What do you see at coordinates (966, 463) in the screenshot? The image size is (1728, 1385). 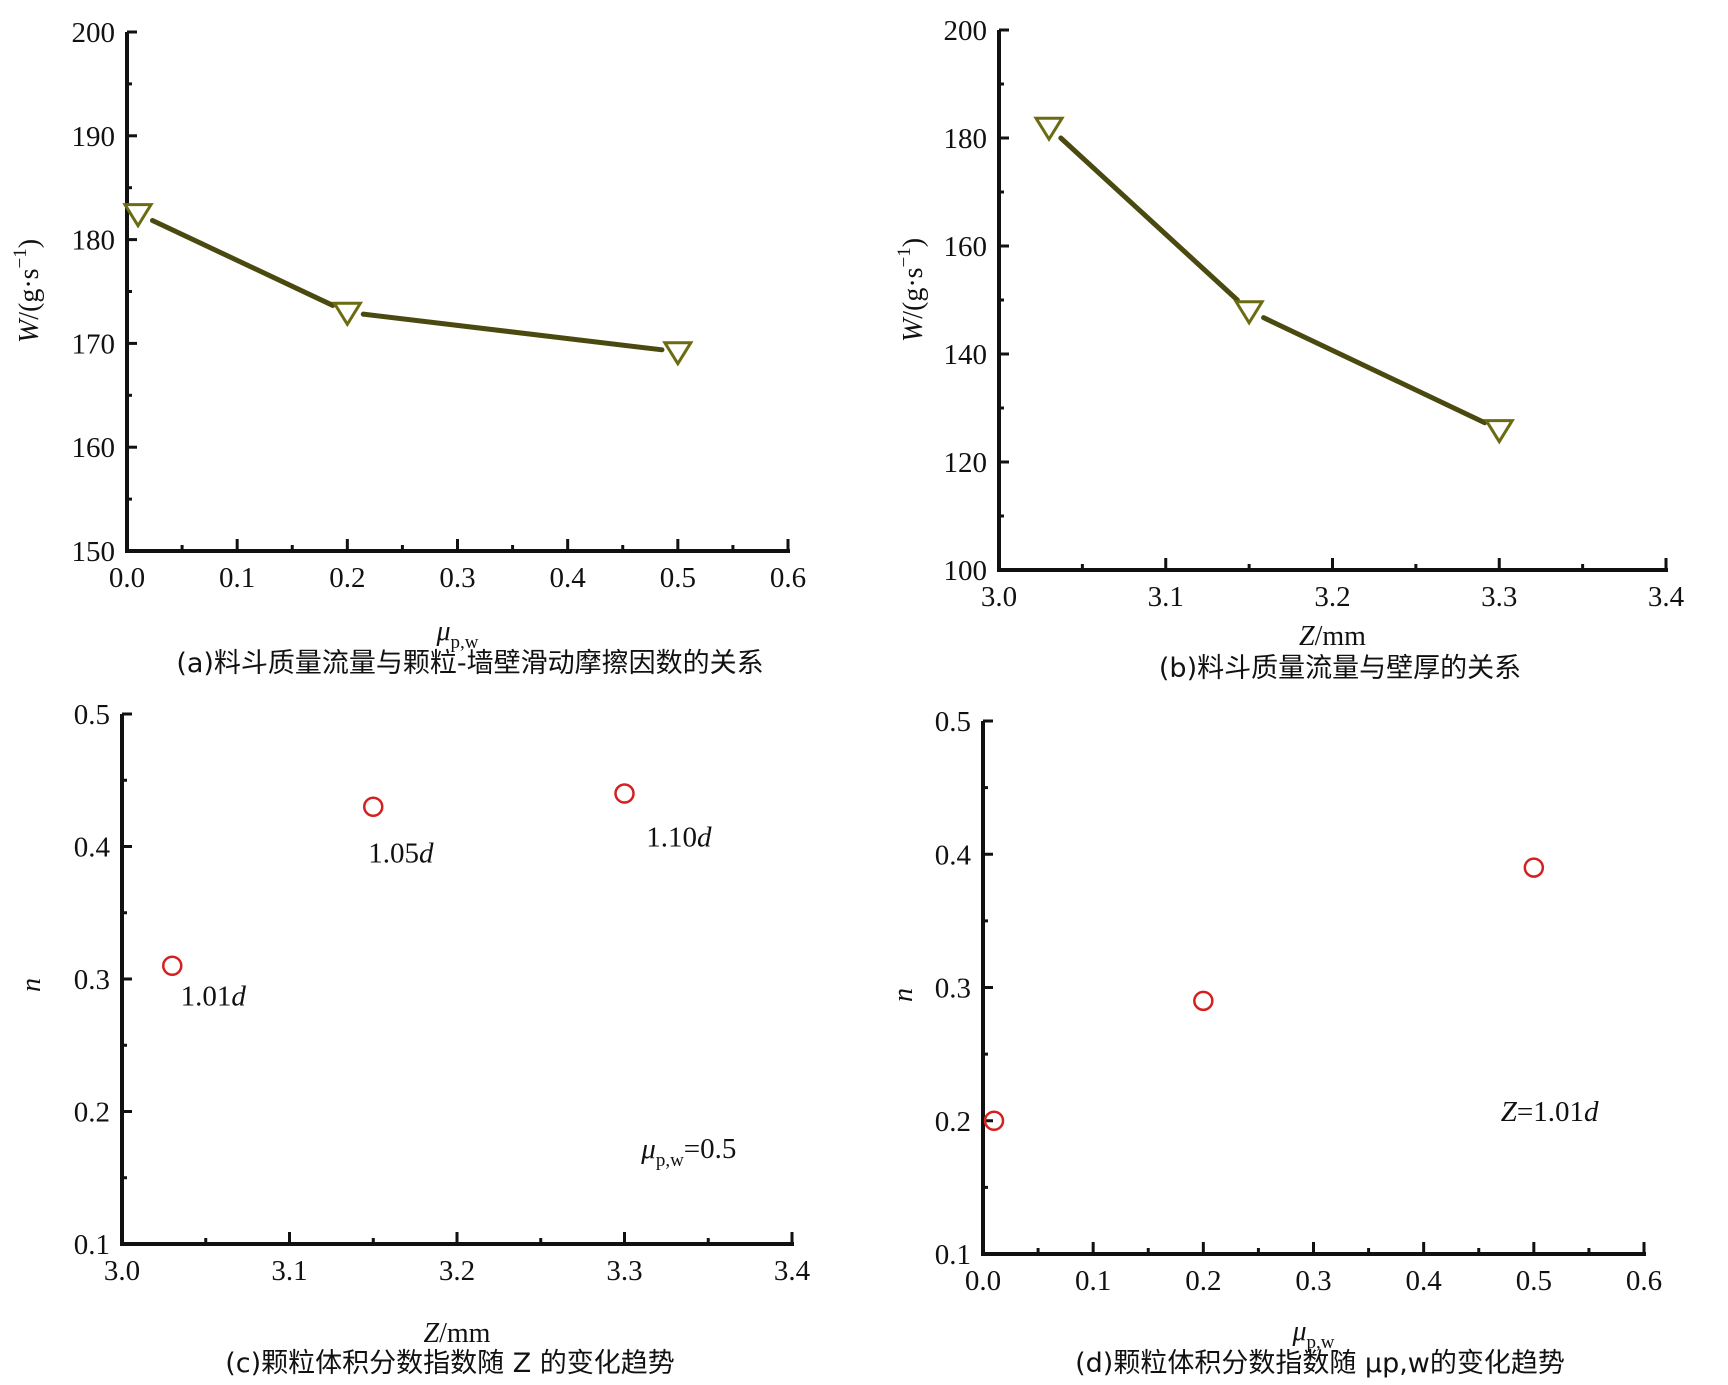 I see `y-tick-label: 120` at bounding box center [966, 463].